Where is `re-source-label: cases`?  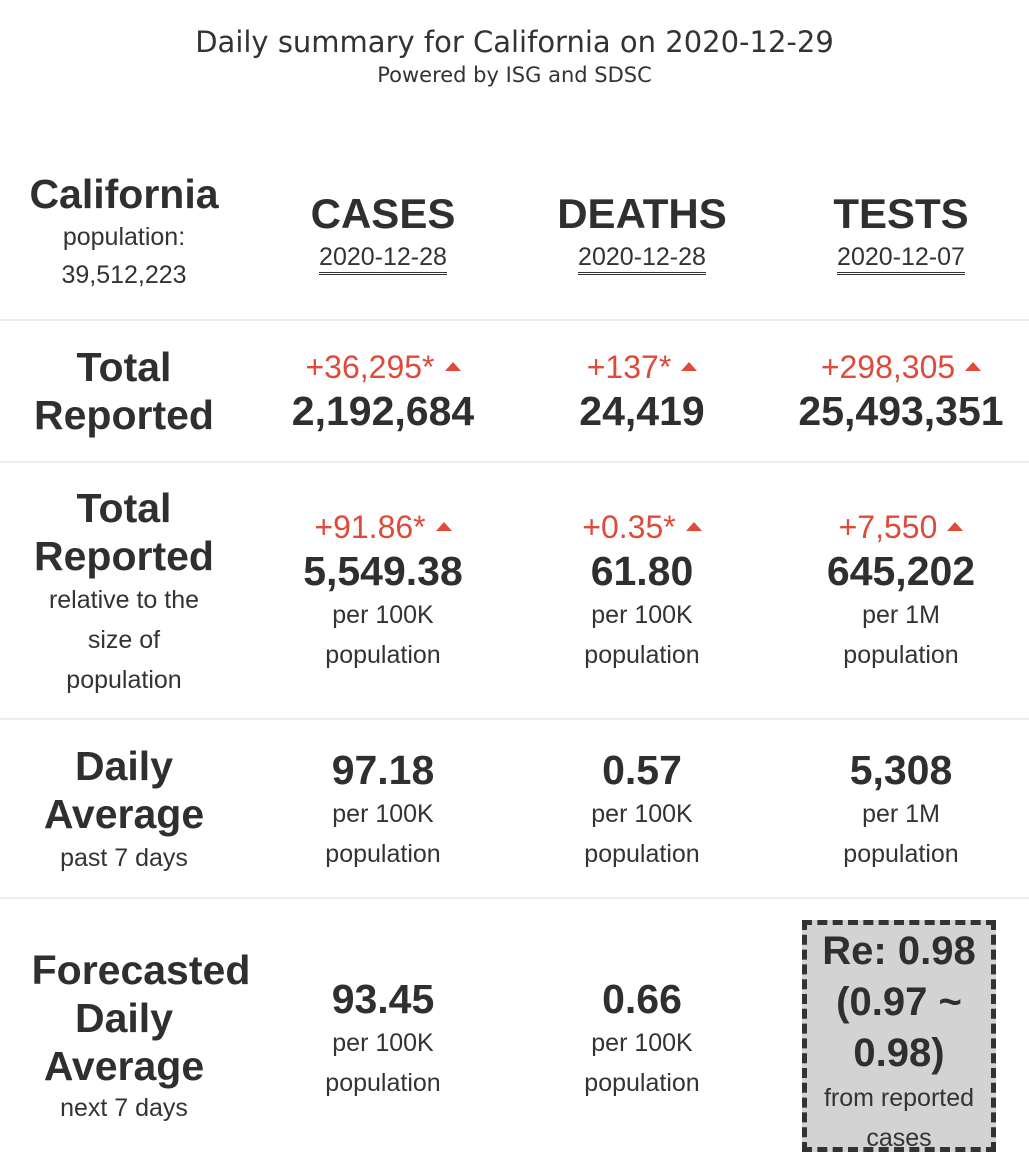 re-source-label: cases is located at coordinates (899, 1138).